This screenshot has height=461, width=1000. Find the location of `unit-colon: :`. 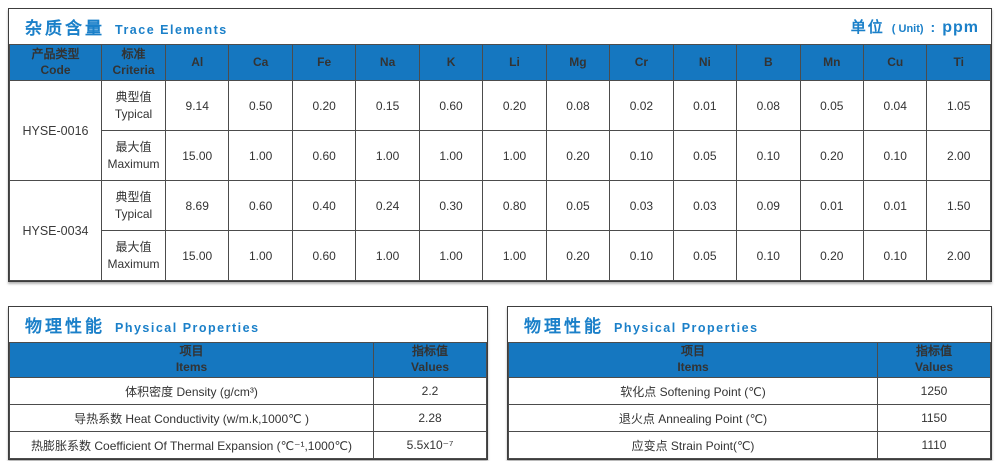

unit-colon: : is located at coordinates (933, 27).